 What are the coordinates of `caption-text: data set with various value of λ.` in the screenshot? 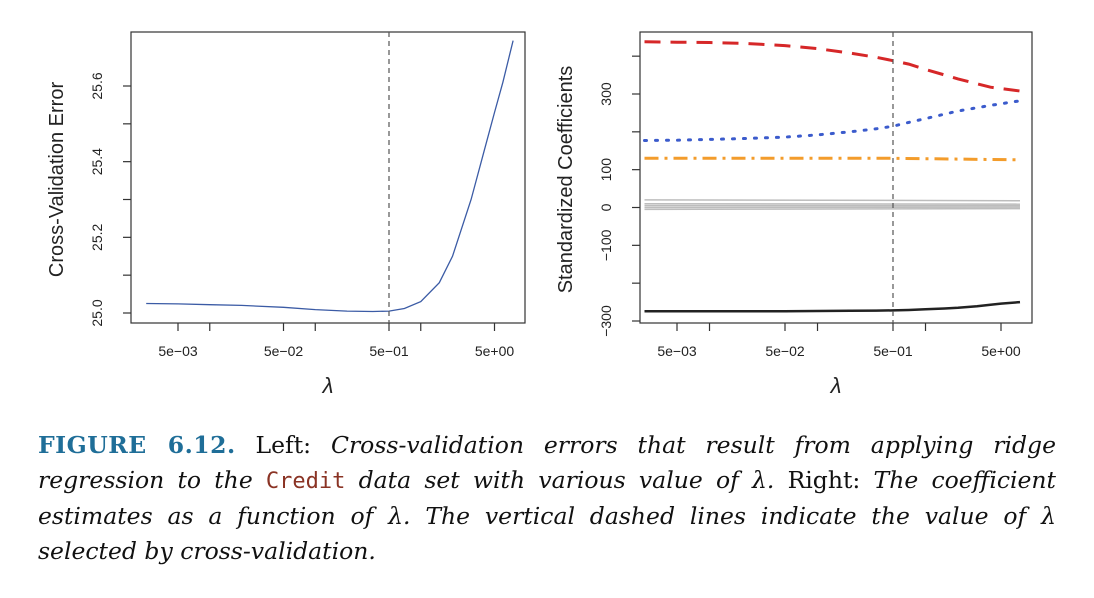 It's located at (560, 480).